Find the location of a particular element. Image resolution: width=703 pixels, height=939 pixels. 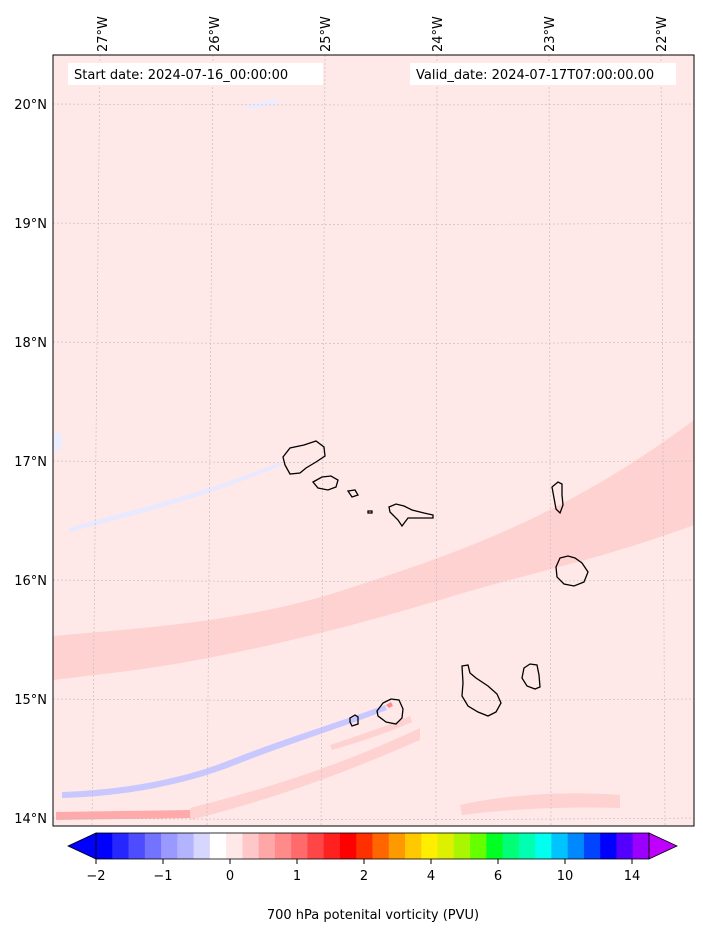

start-date-label: Start date: 2024-07-16_00:00:00 is located at coordinates (181, 75).